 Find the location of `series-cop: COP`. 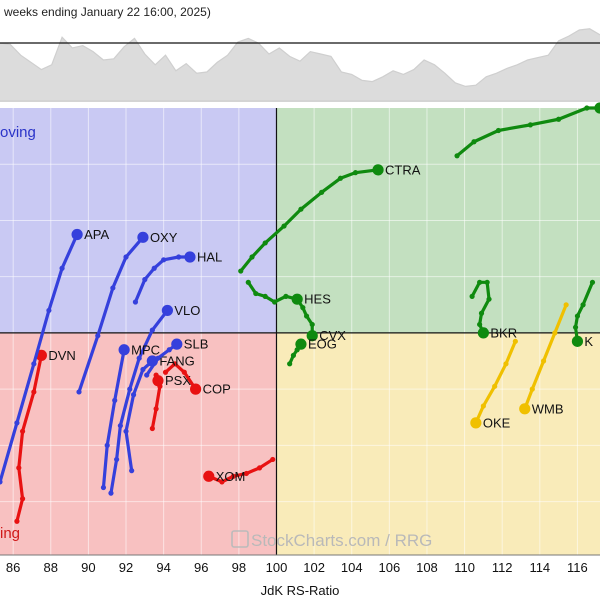

series-cop: COP is located at coordinates (196, 379).